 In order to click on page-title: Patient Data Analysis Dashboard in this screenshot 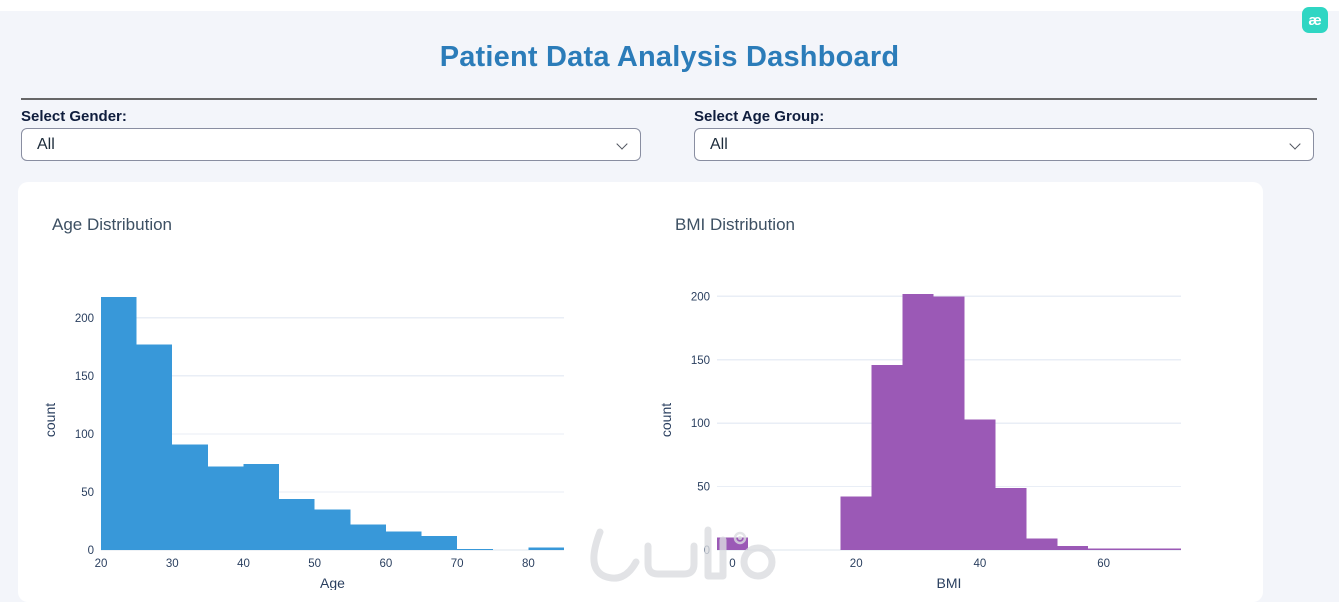, I will do `click(669, 57)`.